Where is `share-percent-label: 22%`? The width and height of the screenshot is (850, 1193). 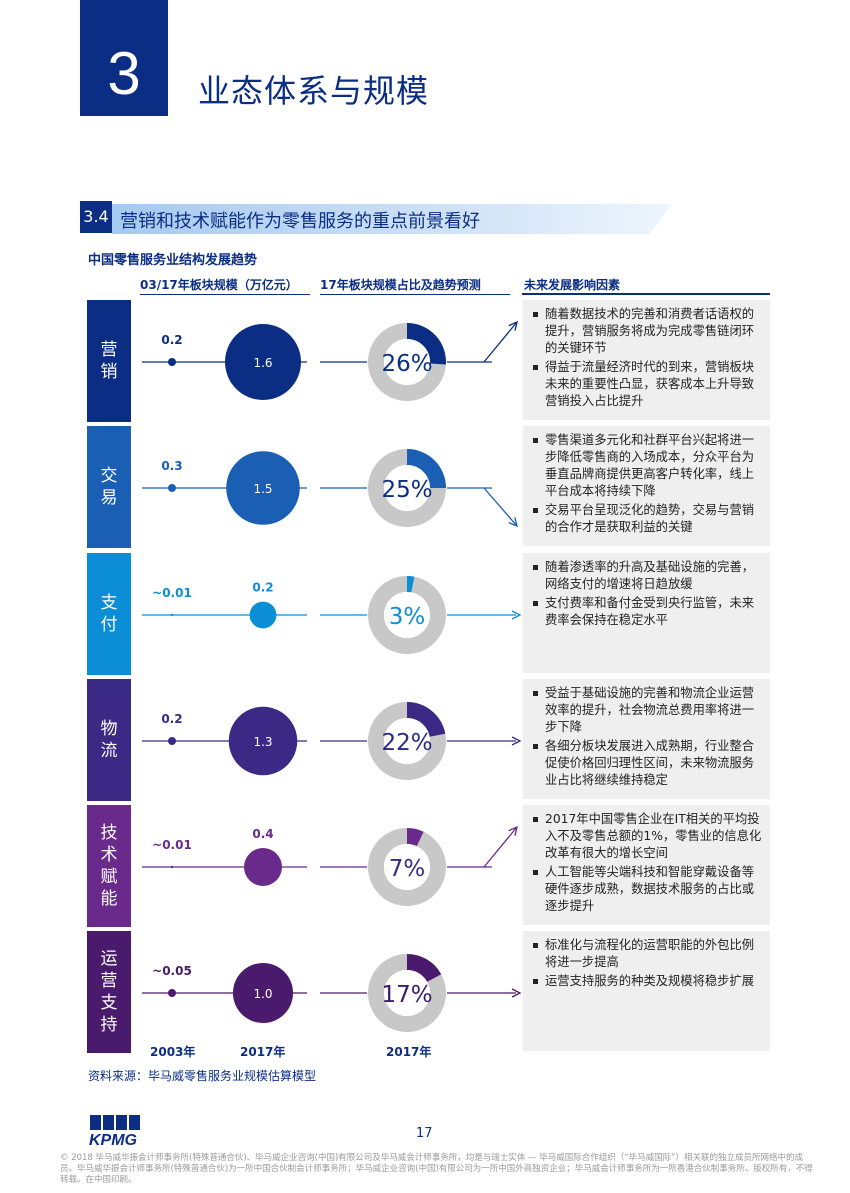 share-percent-label: 22% is located at coordinates (406, 743).